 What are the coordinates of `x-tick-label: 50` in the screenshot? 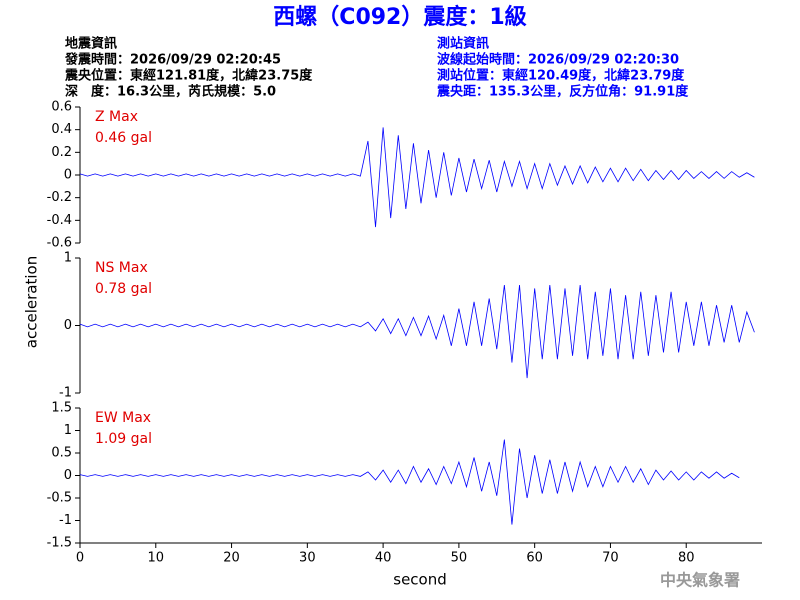 It's located at (459, 558).